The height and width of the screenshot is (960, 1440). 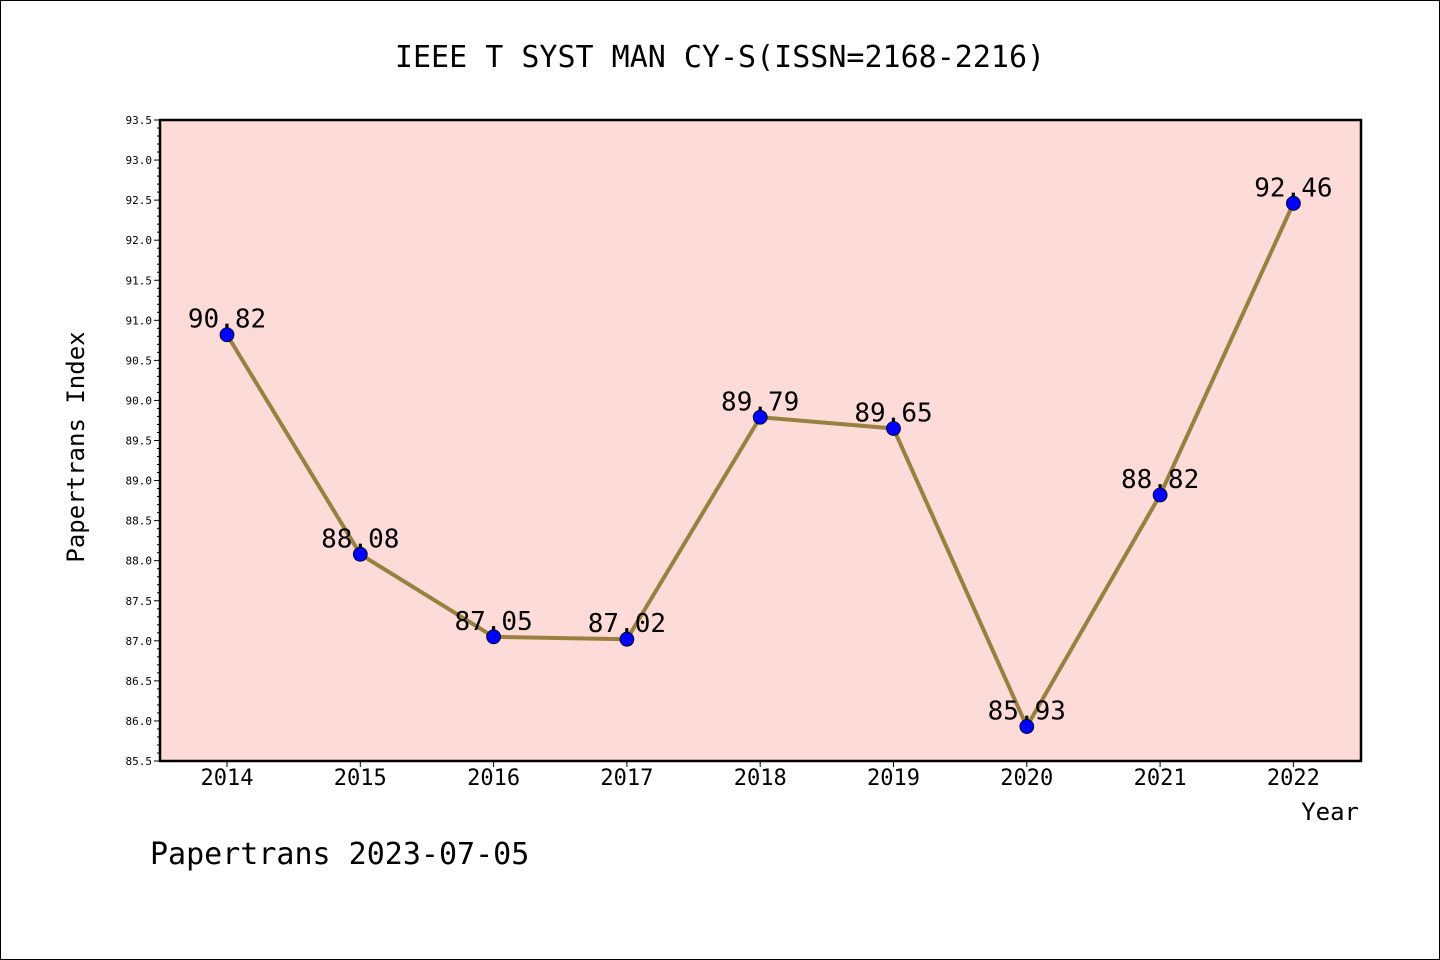 I want to click on y-tick-label: 86.0, so click(x=139, y=721).